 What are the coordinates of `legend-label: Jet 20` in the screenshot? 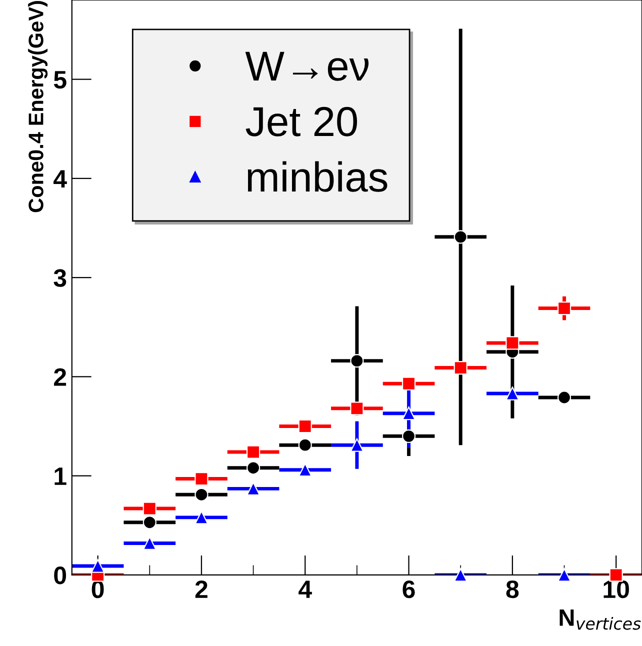 It's located at (302, 121).